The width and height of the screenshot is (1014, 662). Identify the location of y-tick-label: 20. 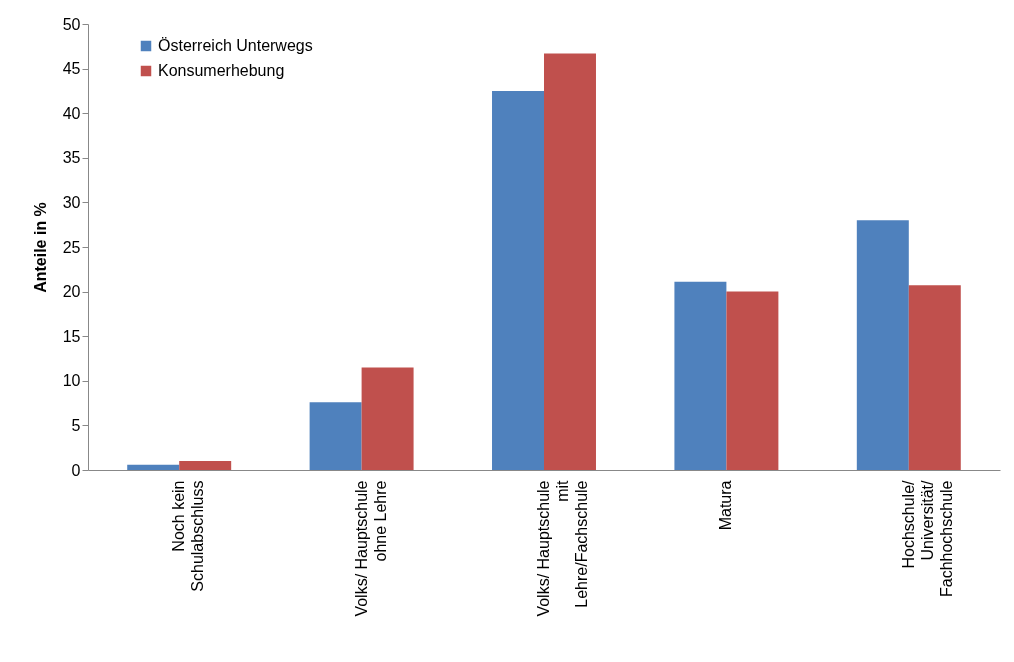
(71, 292).